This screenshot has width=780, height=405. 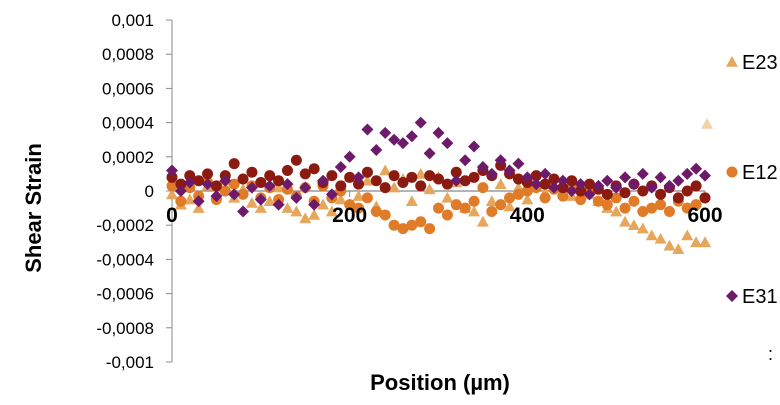 What do you see at coordinates (125, 294) in the screenshot?
I see `y-tick-label: -0,0006` at bounding box center [125, 294].